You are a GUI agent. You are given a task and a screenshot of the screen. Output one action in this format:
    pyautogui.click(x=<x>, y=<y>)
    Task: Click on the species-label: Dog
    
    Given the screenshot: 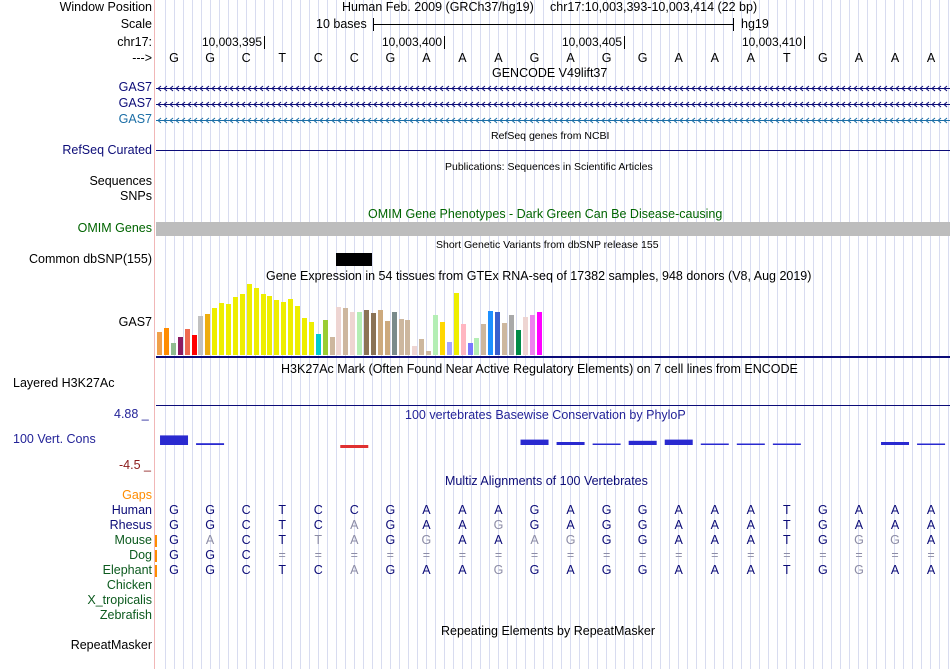 What is the action you would take?
    pyautogui.click(x=140, y=555)
    